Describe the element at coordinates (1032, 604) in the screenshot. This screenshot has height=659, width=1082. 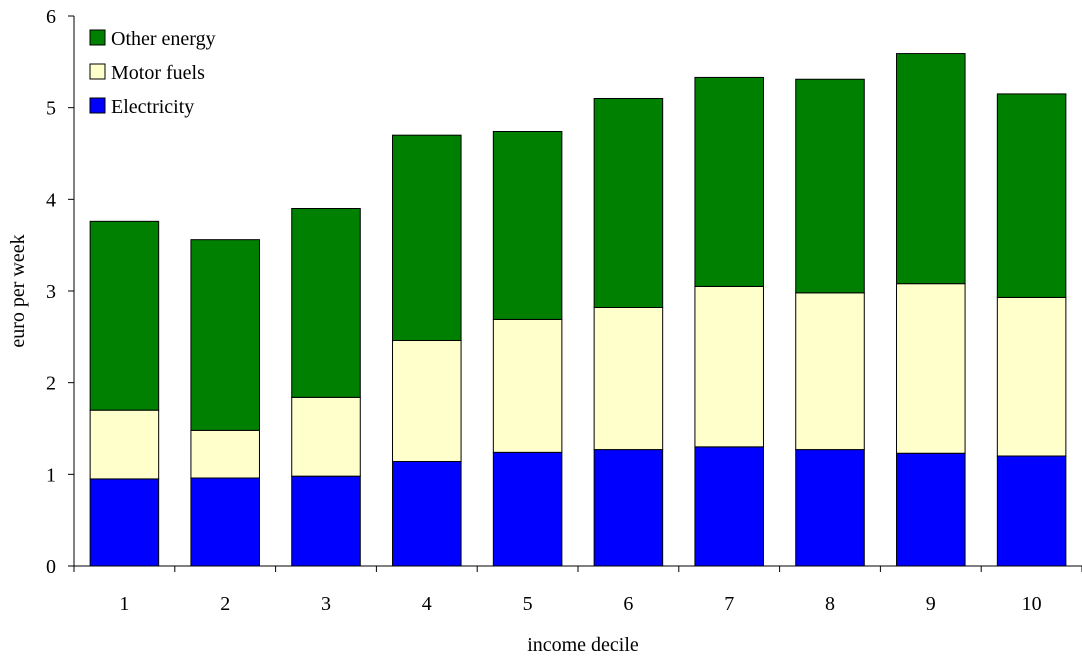
I see `x-tick-label-10: 10` at that location.